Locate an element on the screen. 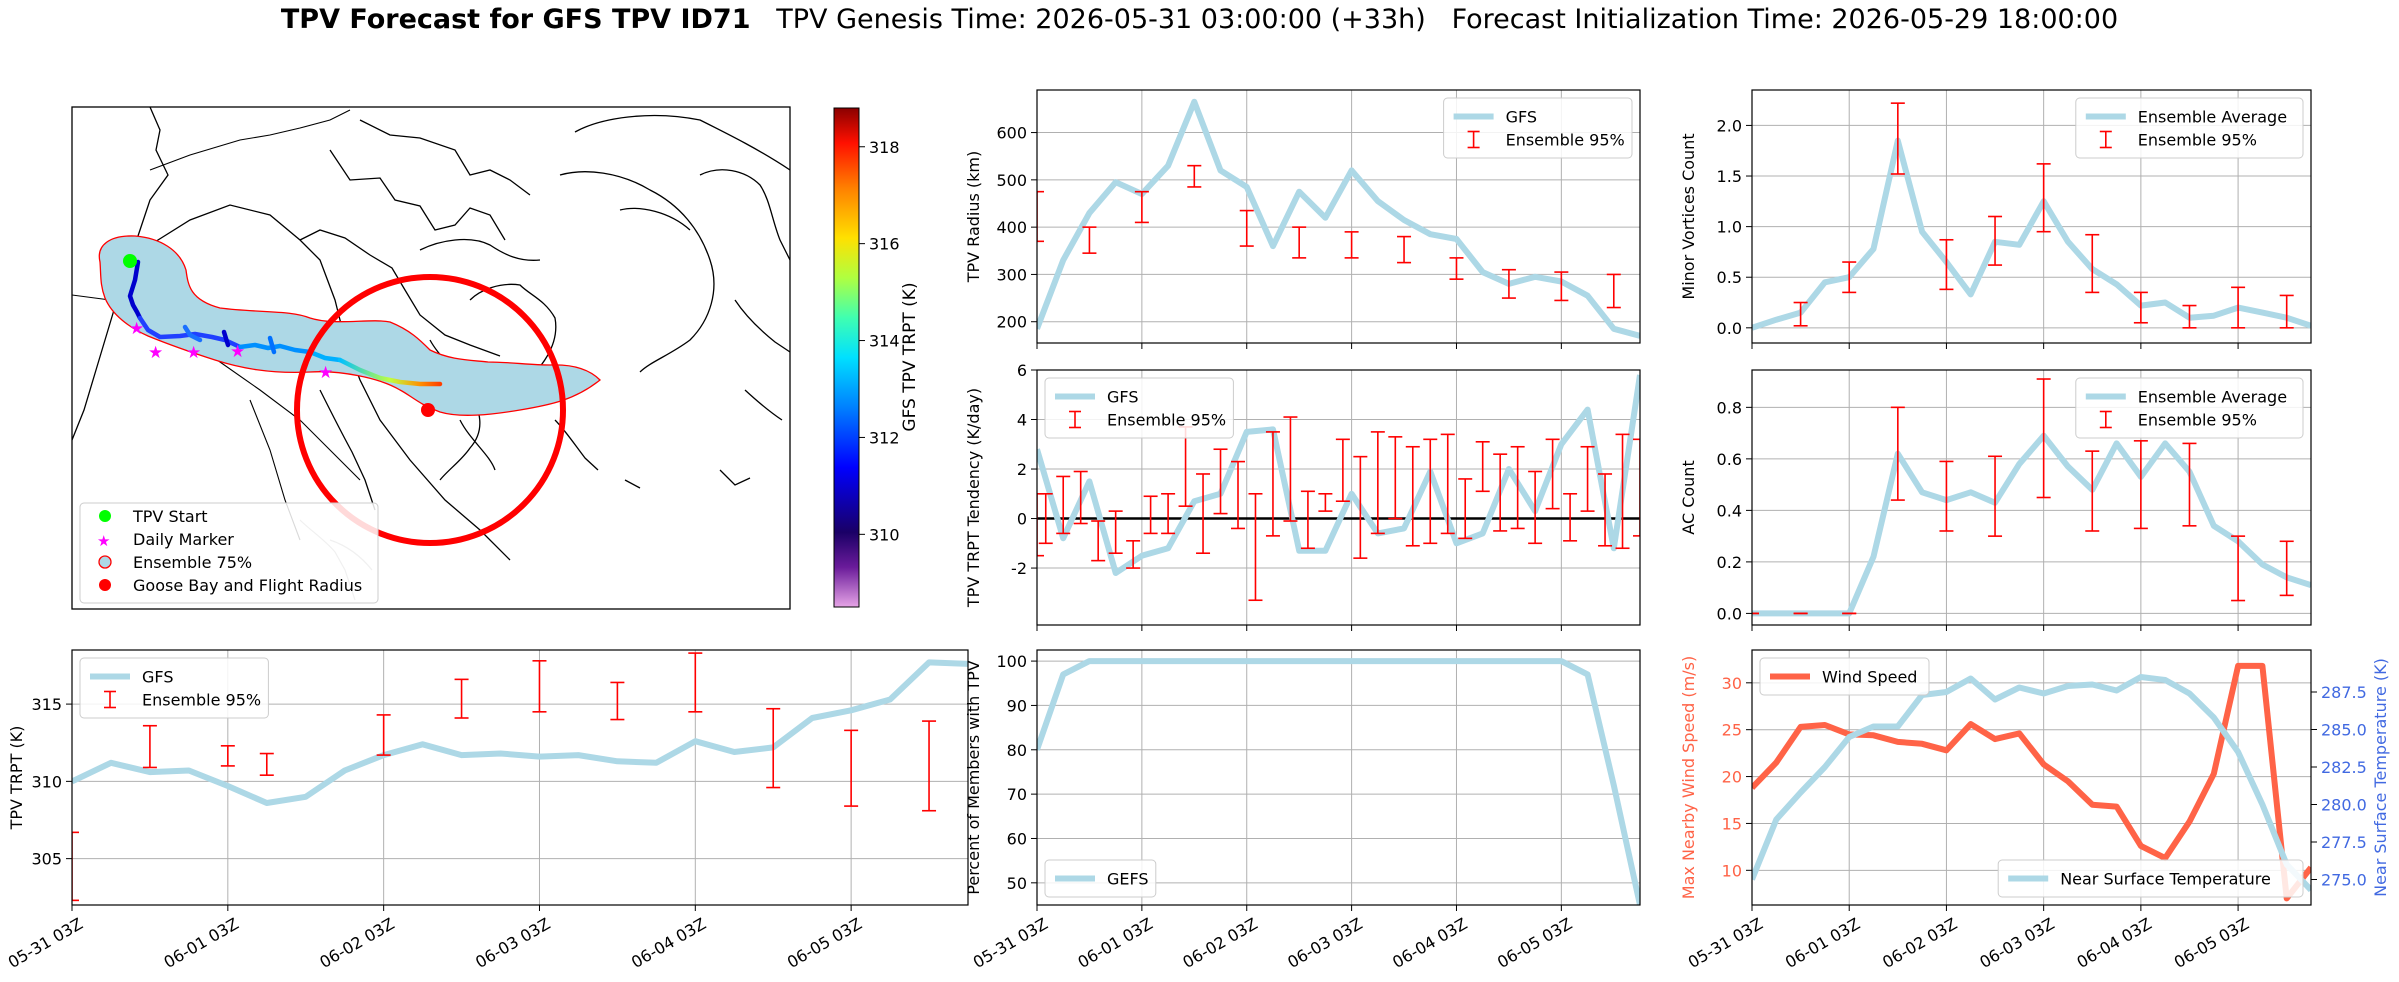 Image resolution: width=2399 pixels, height=982 pixels. flight-radius-circle is located at coordinates (430, 410).